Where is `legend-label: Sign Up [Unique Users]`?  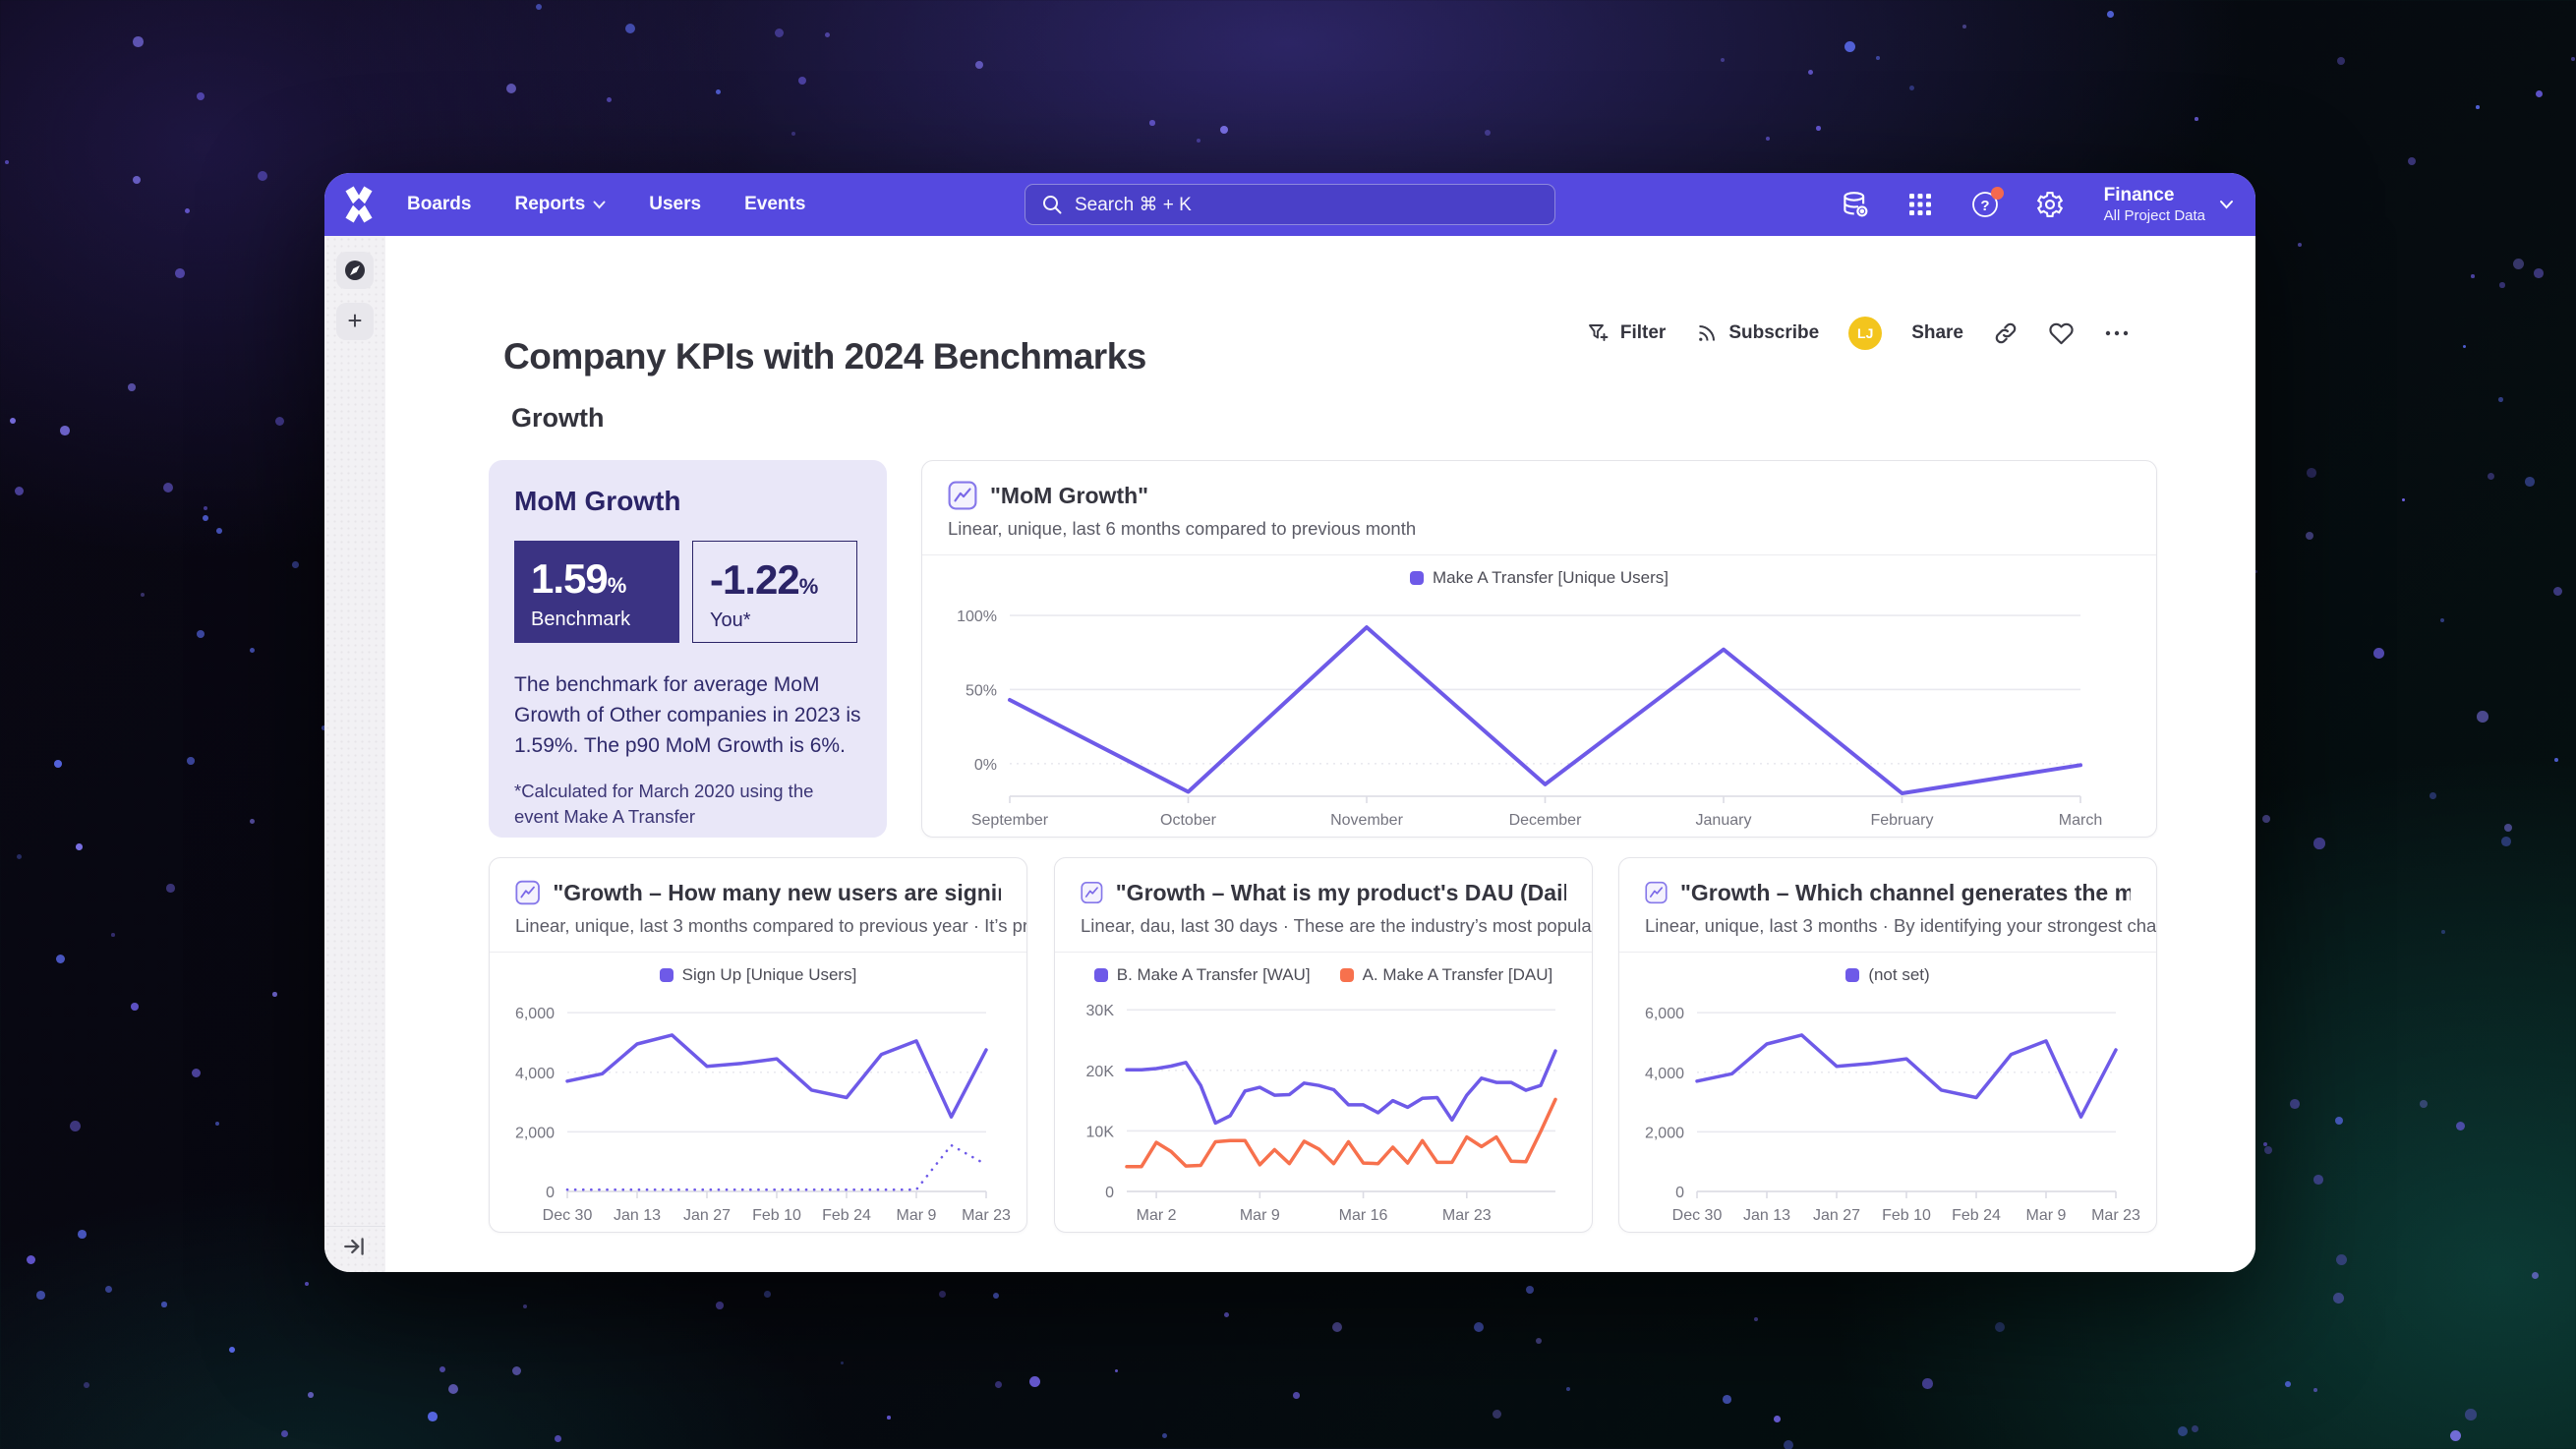
legend-label: Sign Up [Unique Users] is located at coordinates (769, 974).